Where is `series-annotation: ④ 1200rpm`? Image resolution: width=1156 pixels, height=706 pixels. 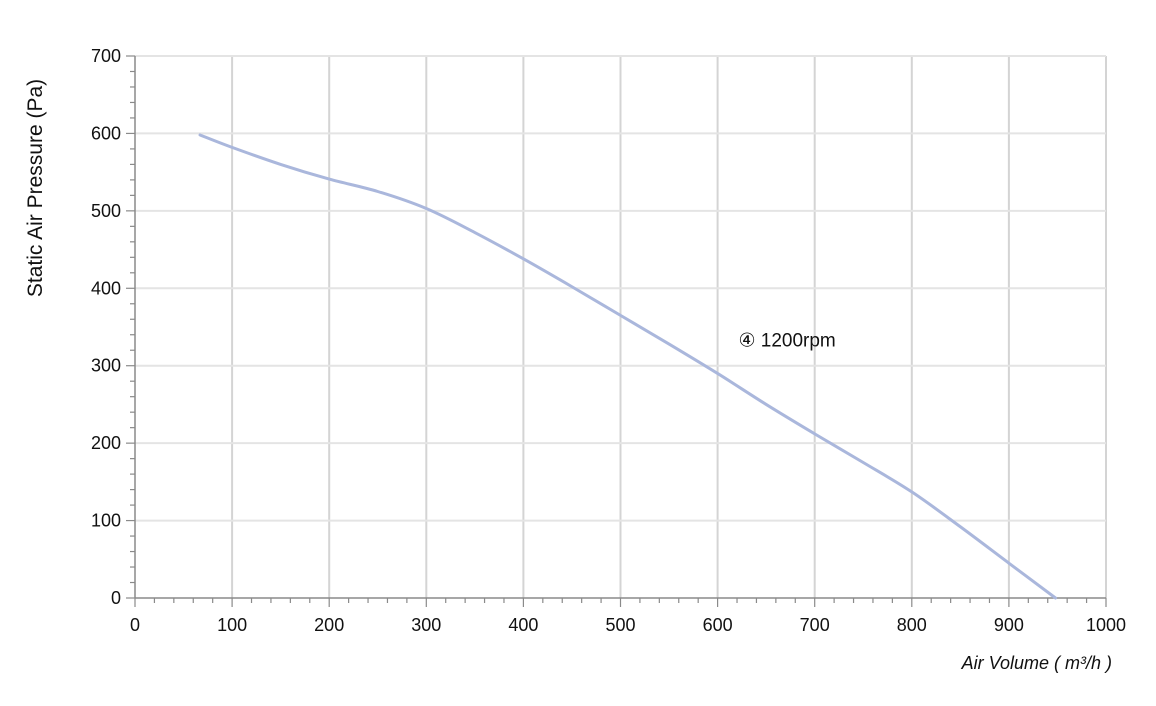
series-annotation: ④ 1200rpm is located at coordinates (786, 340).